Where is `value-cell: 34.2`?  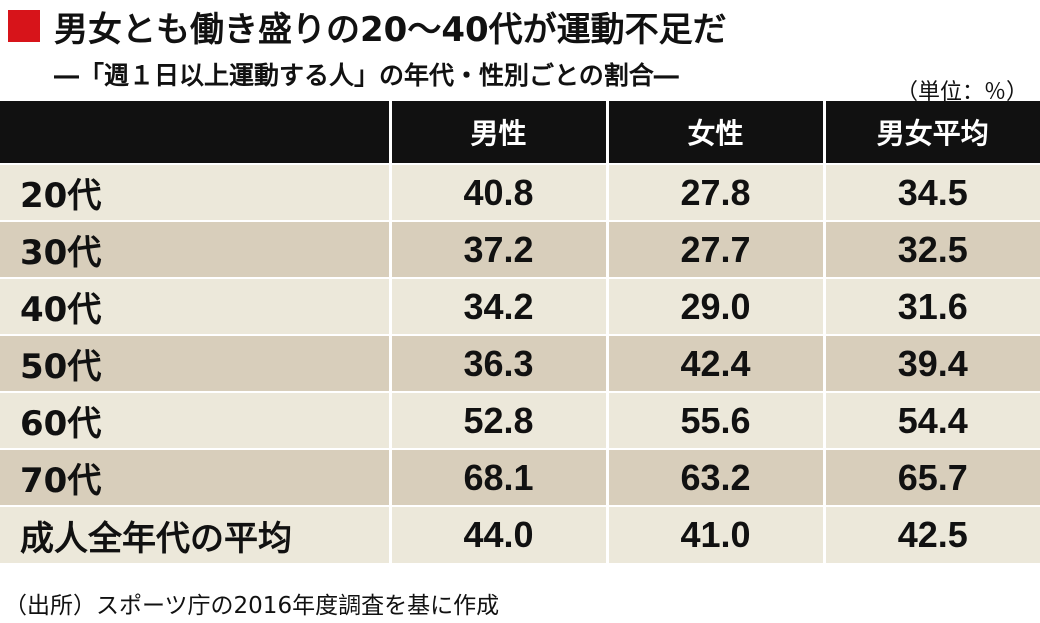 value-cell: 34.2 is located at coordinates (497, 306).